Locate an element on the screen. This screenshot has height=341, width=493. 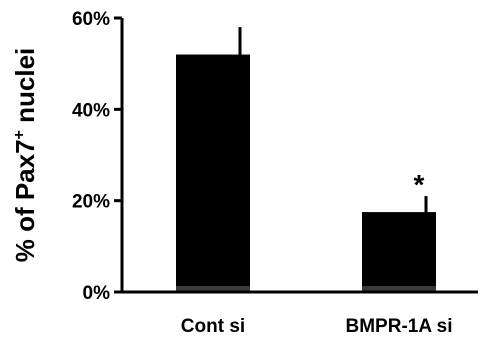
significance-marks: * is located at coordinates (419, 184).